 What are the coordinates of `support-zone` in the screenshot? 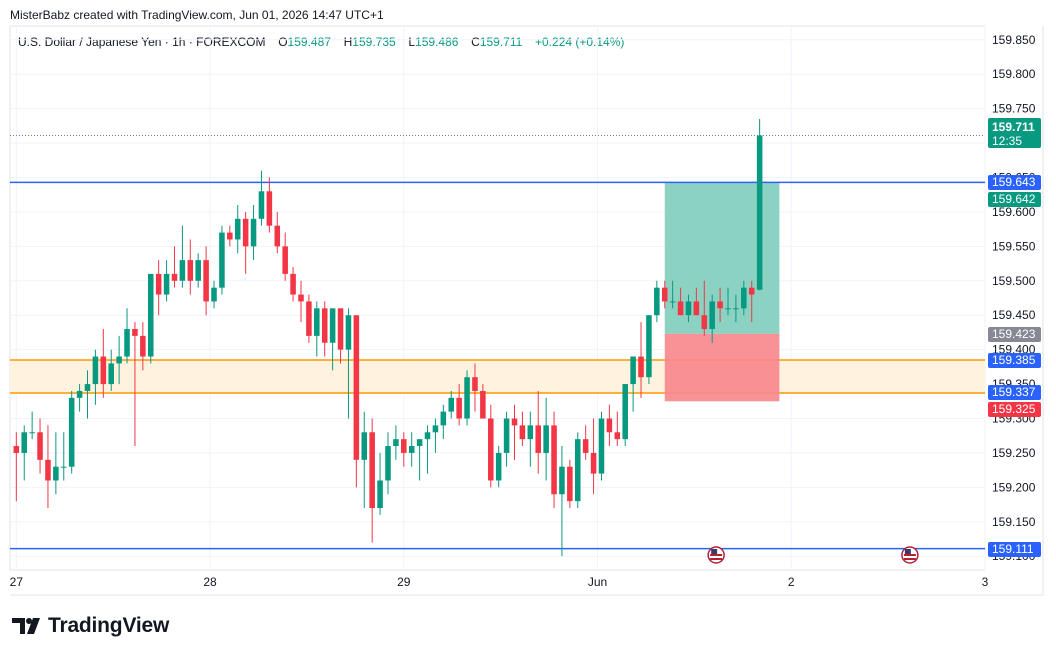 It's located at (497, 376).